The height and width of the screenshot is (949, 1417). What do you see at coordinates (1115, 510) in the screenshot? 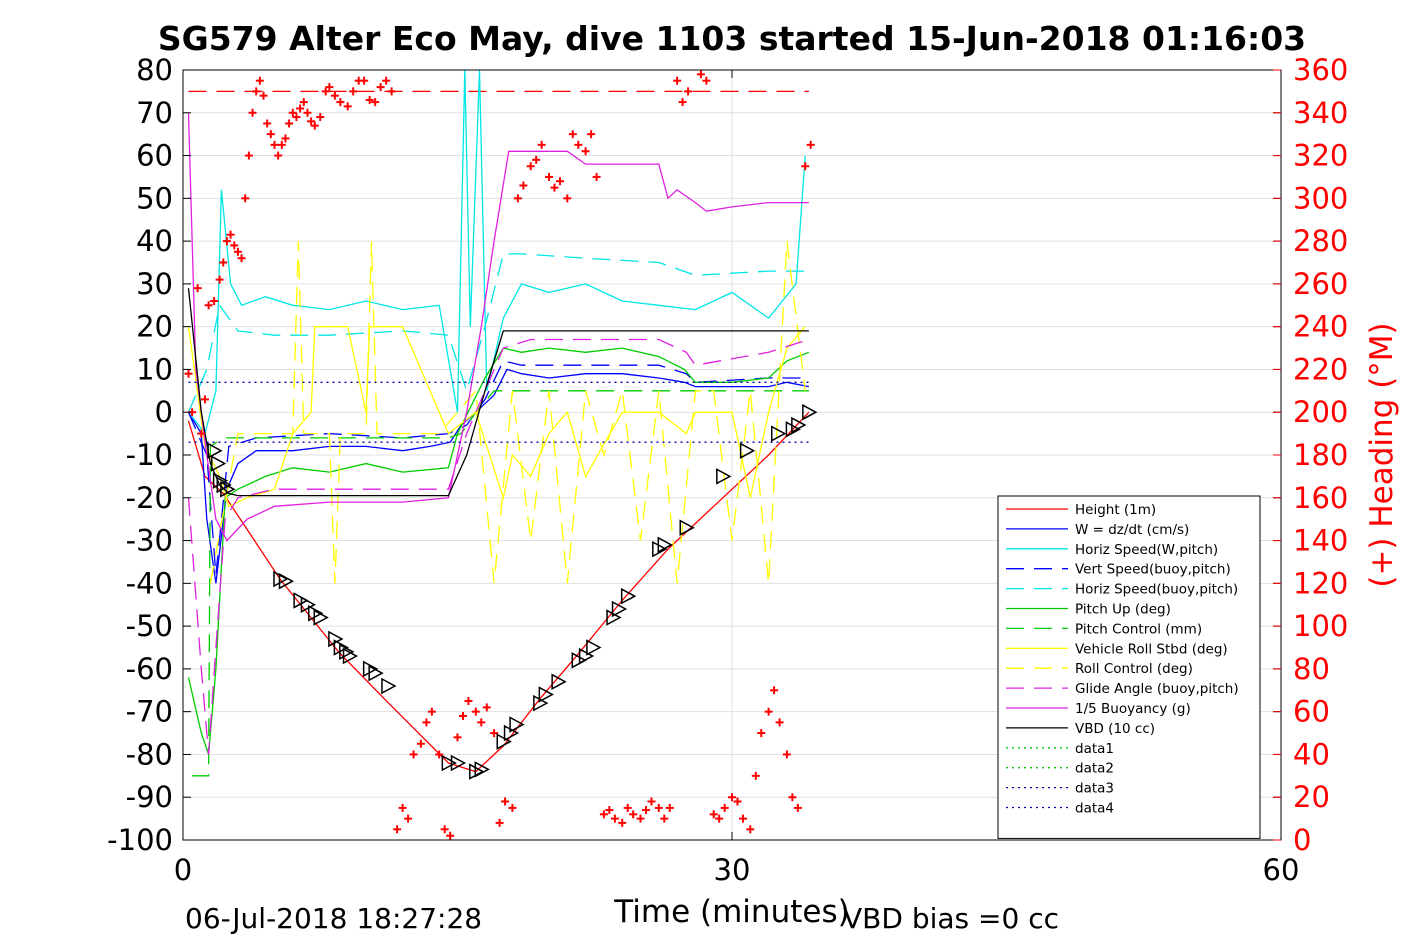
I see `legend-label: Height (1m)` at bounding box center [1115, 510].